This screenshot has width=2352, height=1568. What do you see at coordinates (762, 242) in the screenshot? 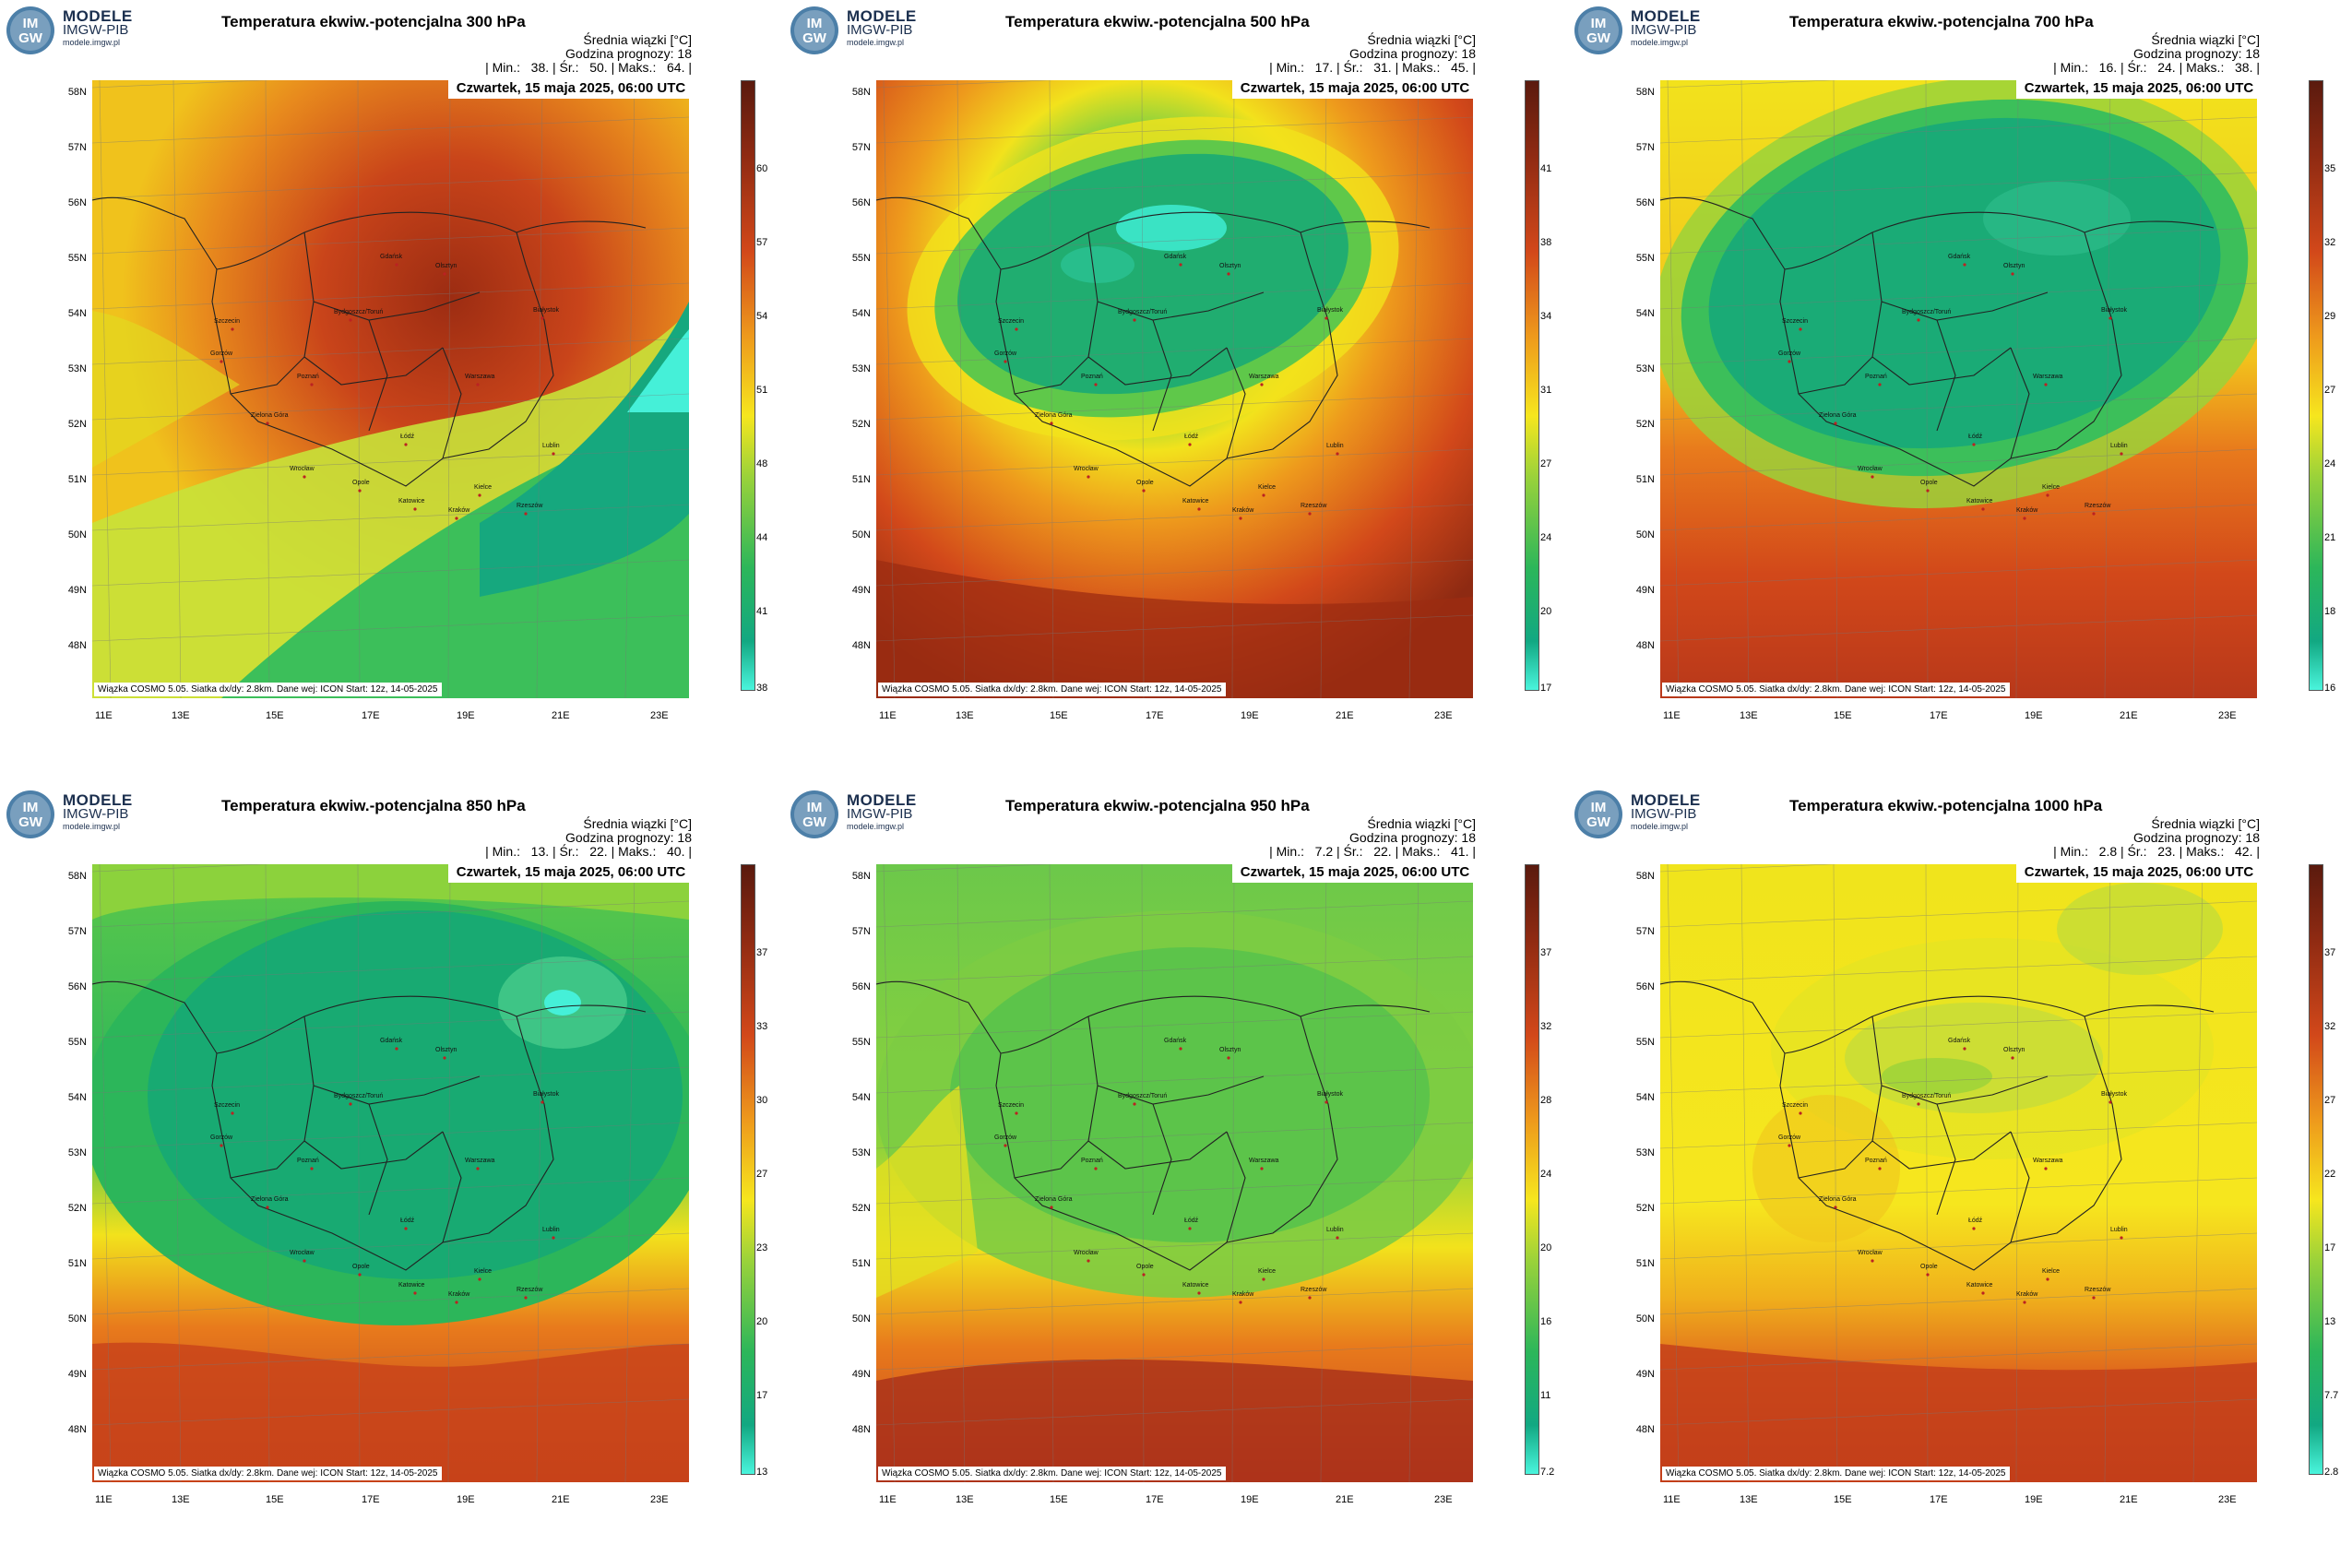
I see `colorbar-label: 57` at bounding box center [762, 242].